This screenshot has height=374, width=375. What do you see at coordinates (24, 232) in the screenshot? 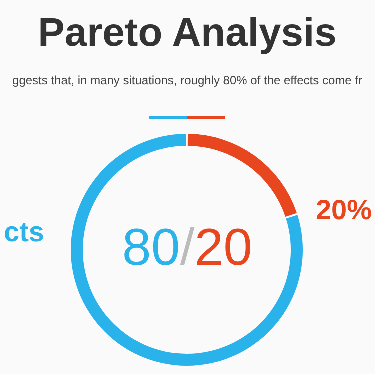
I see `slice-label: cts` at bounding box center [24, 232].